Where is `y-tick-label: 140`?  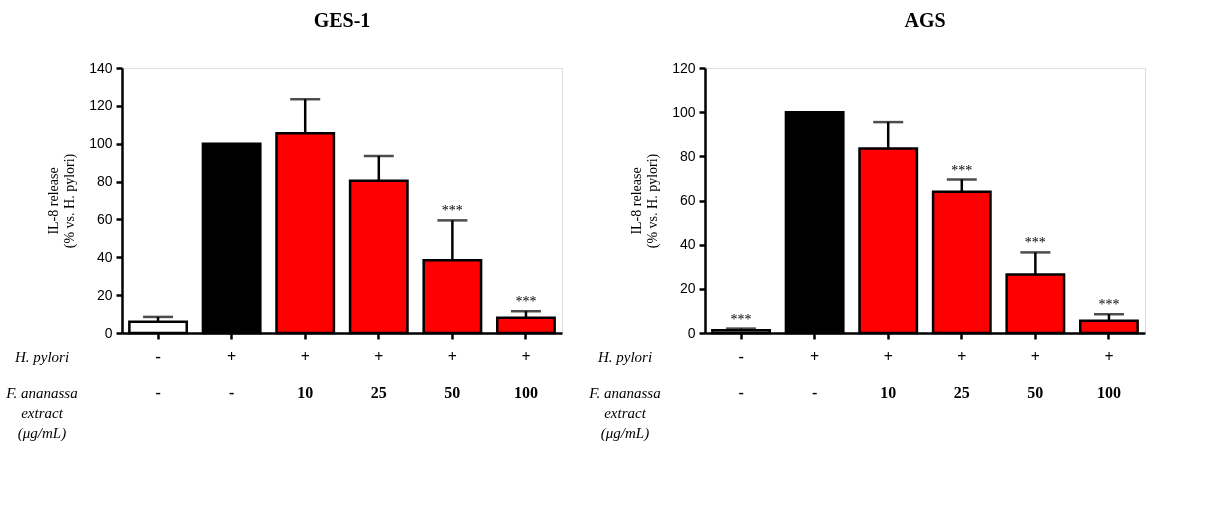
y-tick-label: 140 is located at coordinates (101, 67).